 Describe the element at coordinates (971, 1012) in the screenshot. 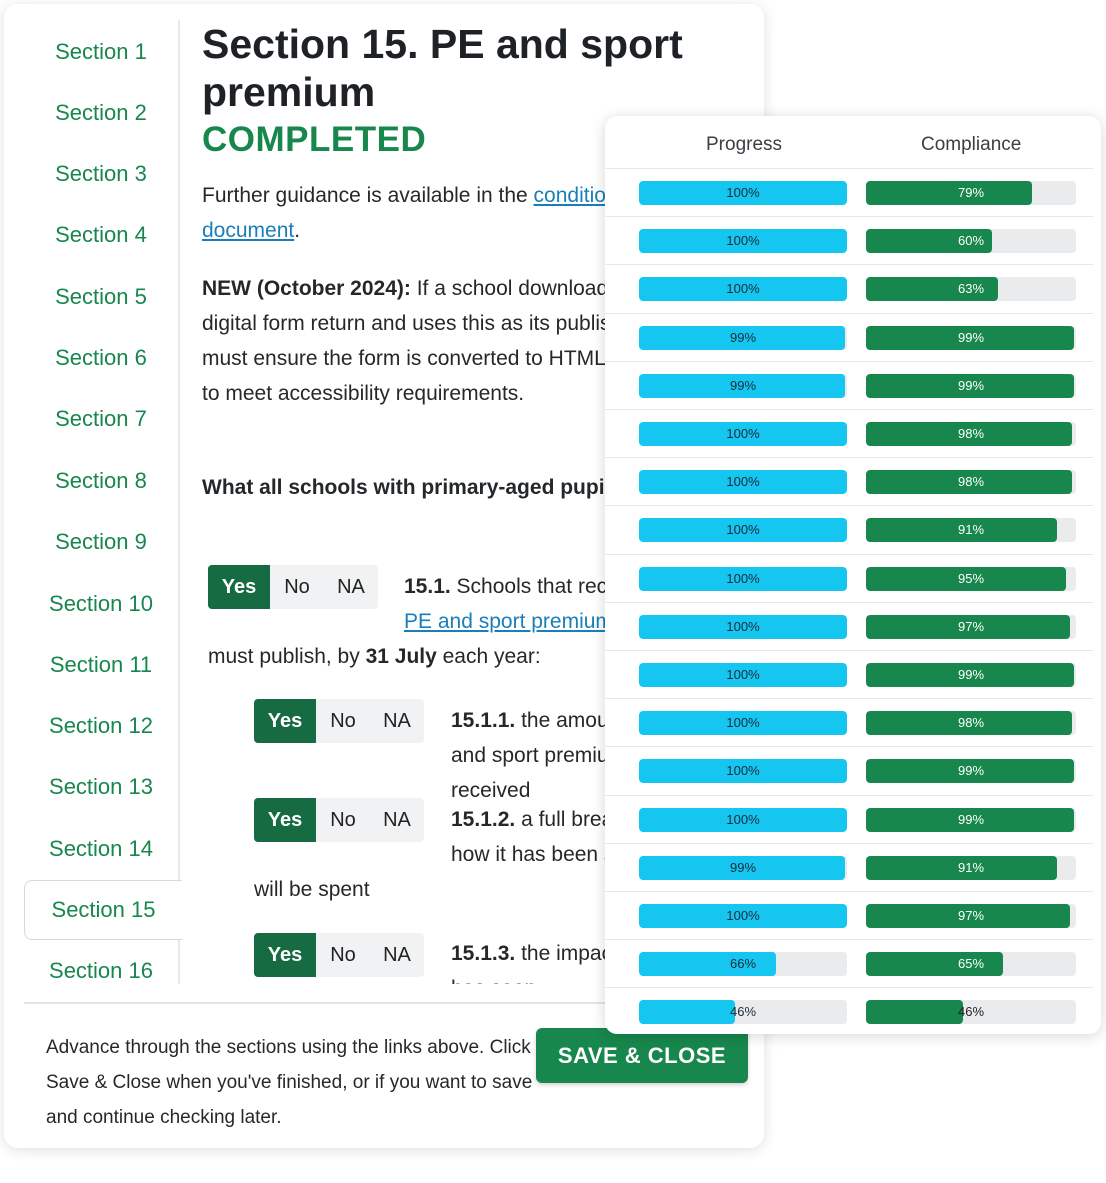

I see `compliance-value: 46%` at that location.